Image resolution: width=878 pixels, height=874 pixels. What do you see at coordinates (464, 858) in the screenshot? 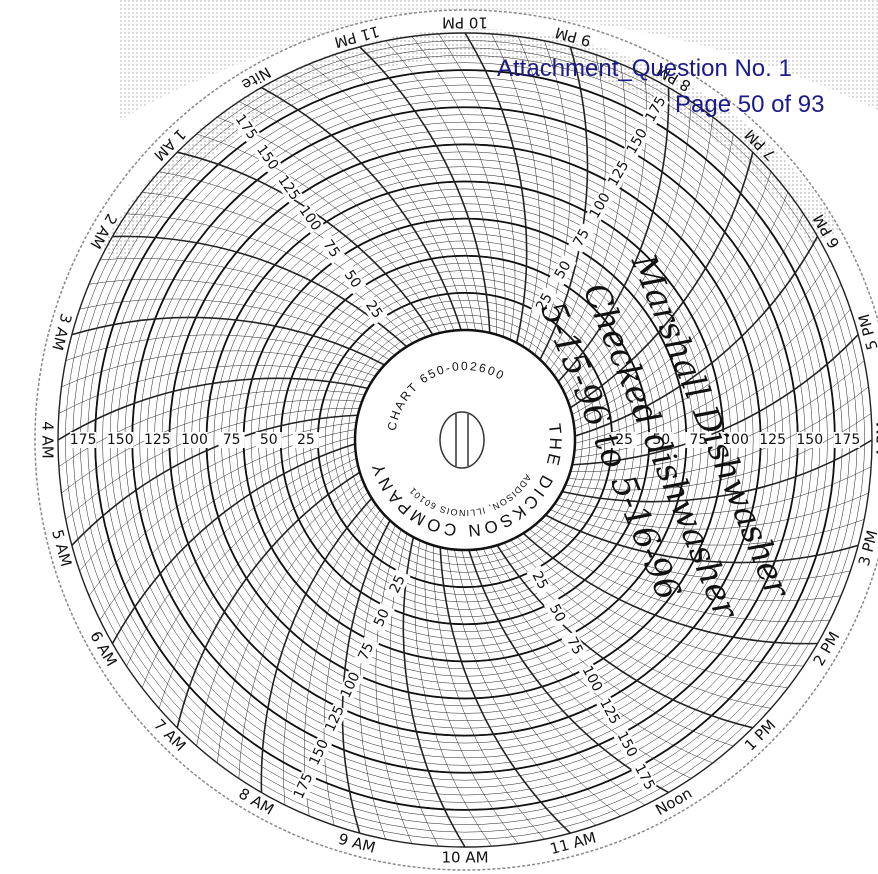
I see `hour-label: 10 AM` at bounding box center [464, 858].